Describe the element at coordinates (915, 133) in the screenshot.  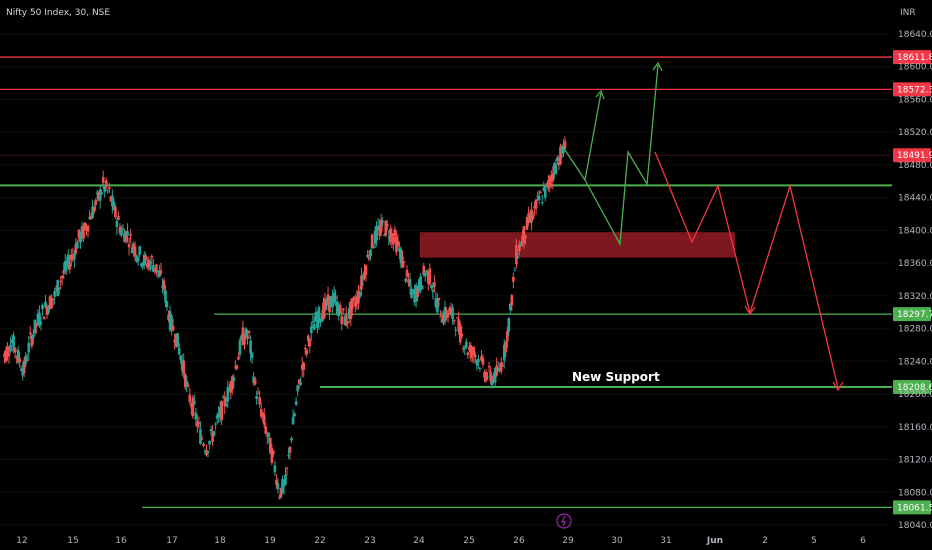
I see `y-tick-label: 18520.00` at that location.